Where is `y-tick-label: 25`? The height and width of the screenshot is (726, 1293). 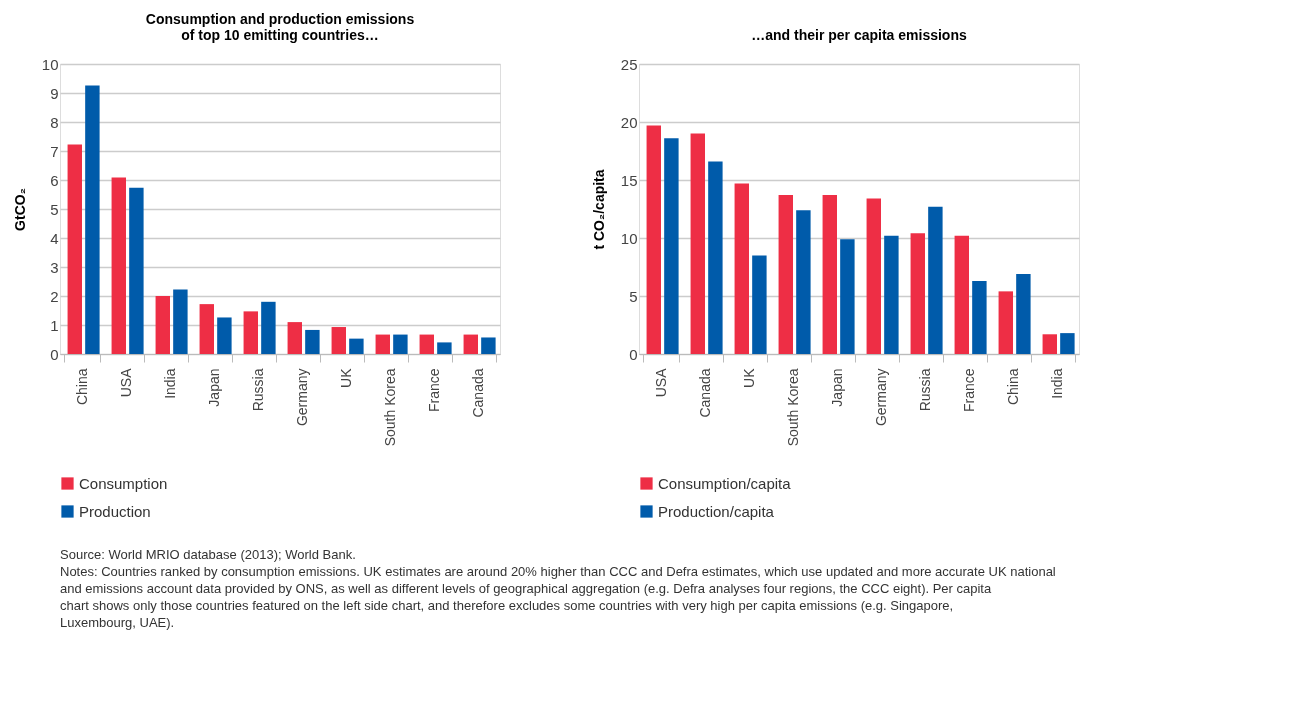
y-tick-label: 25 is located at coordinates (629, 64).